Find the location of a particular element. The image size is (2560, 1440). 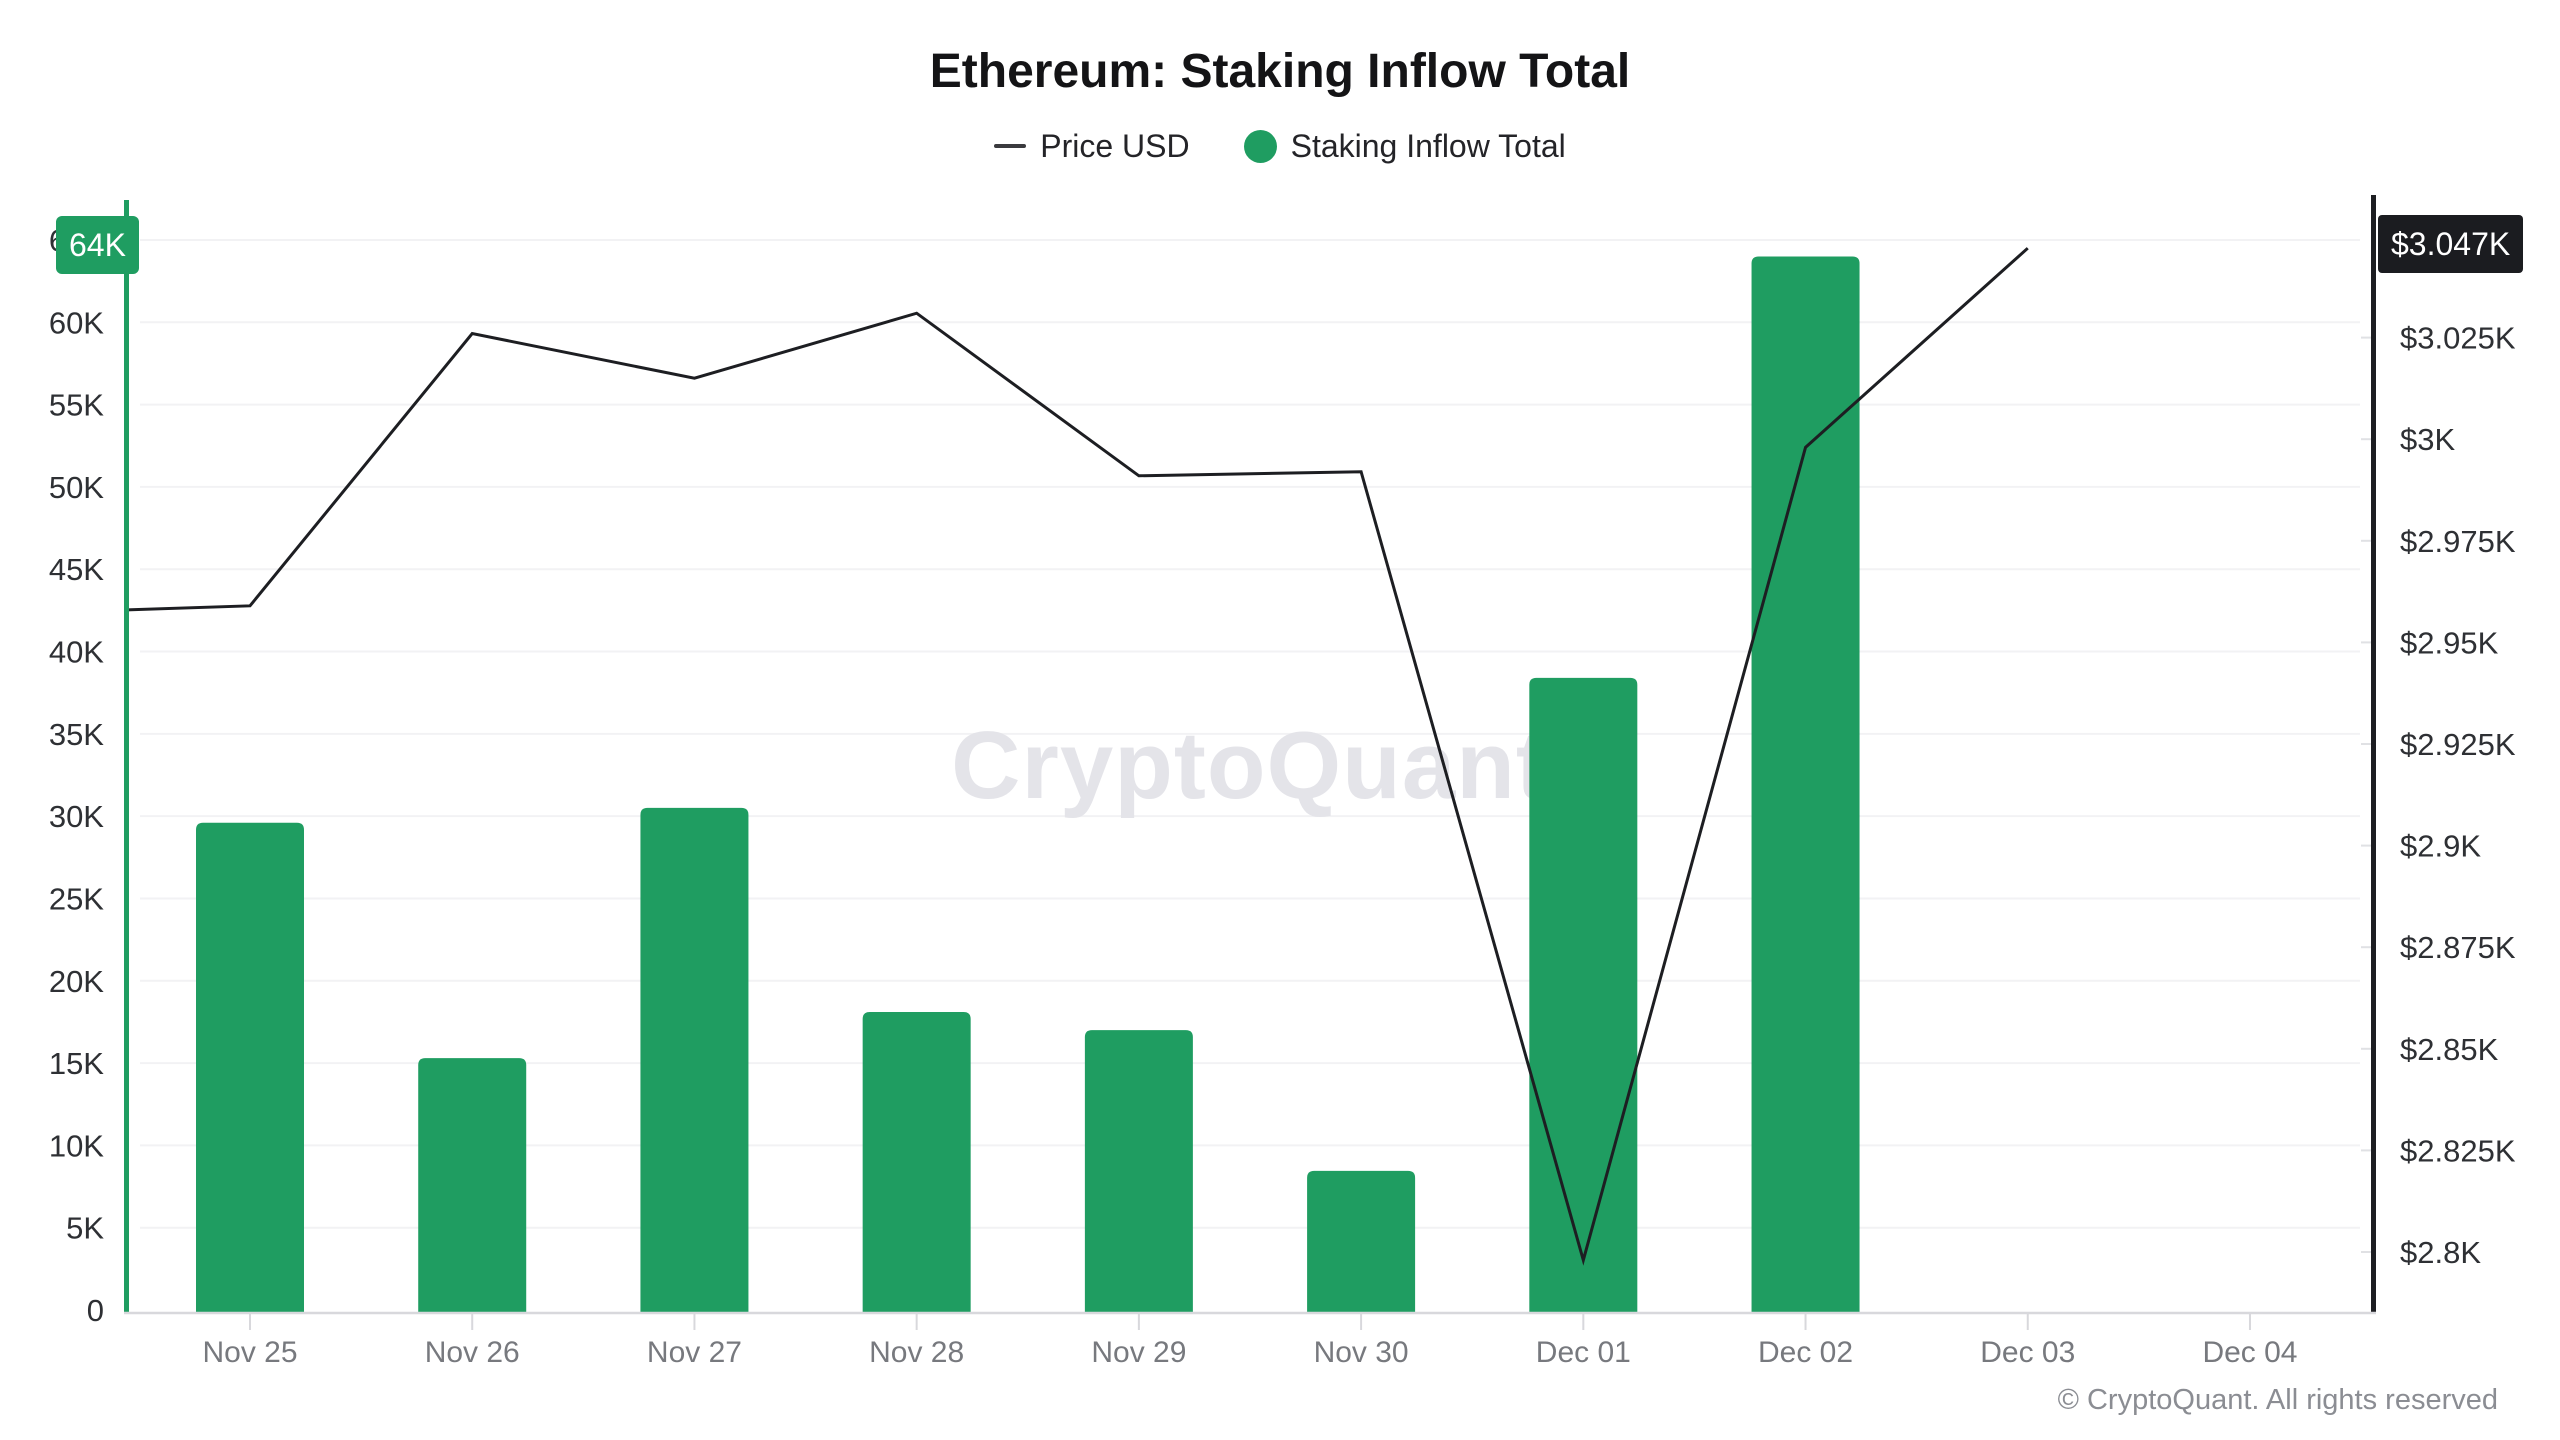

right-axis-tick-label: $2.825K is located at coordinates (2458, 1150).